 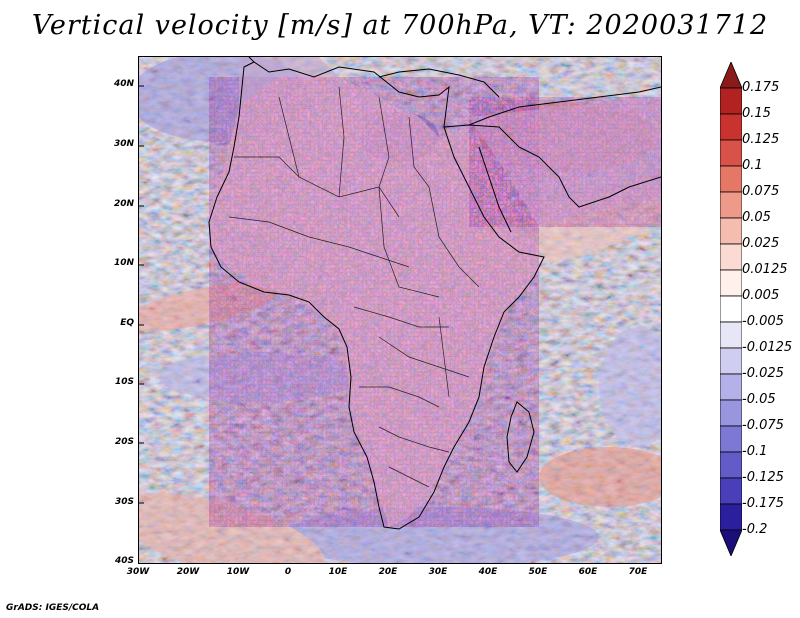 What do you see at coordinates (538, 572) in the screenshot?
I see `lon-label-50e: 50E` at bounding box center [538, 572].